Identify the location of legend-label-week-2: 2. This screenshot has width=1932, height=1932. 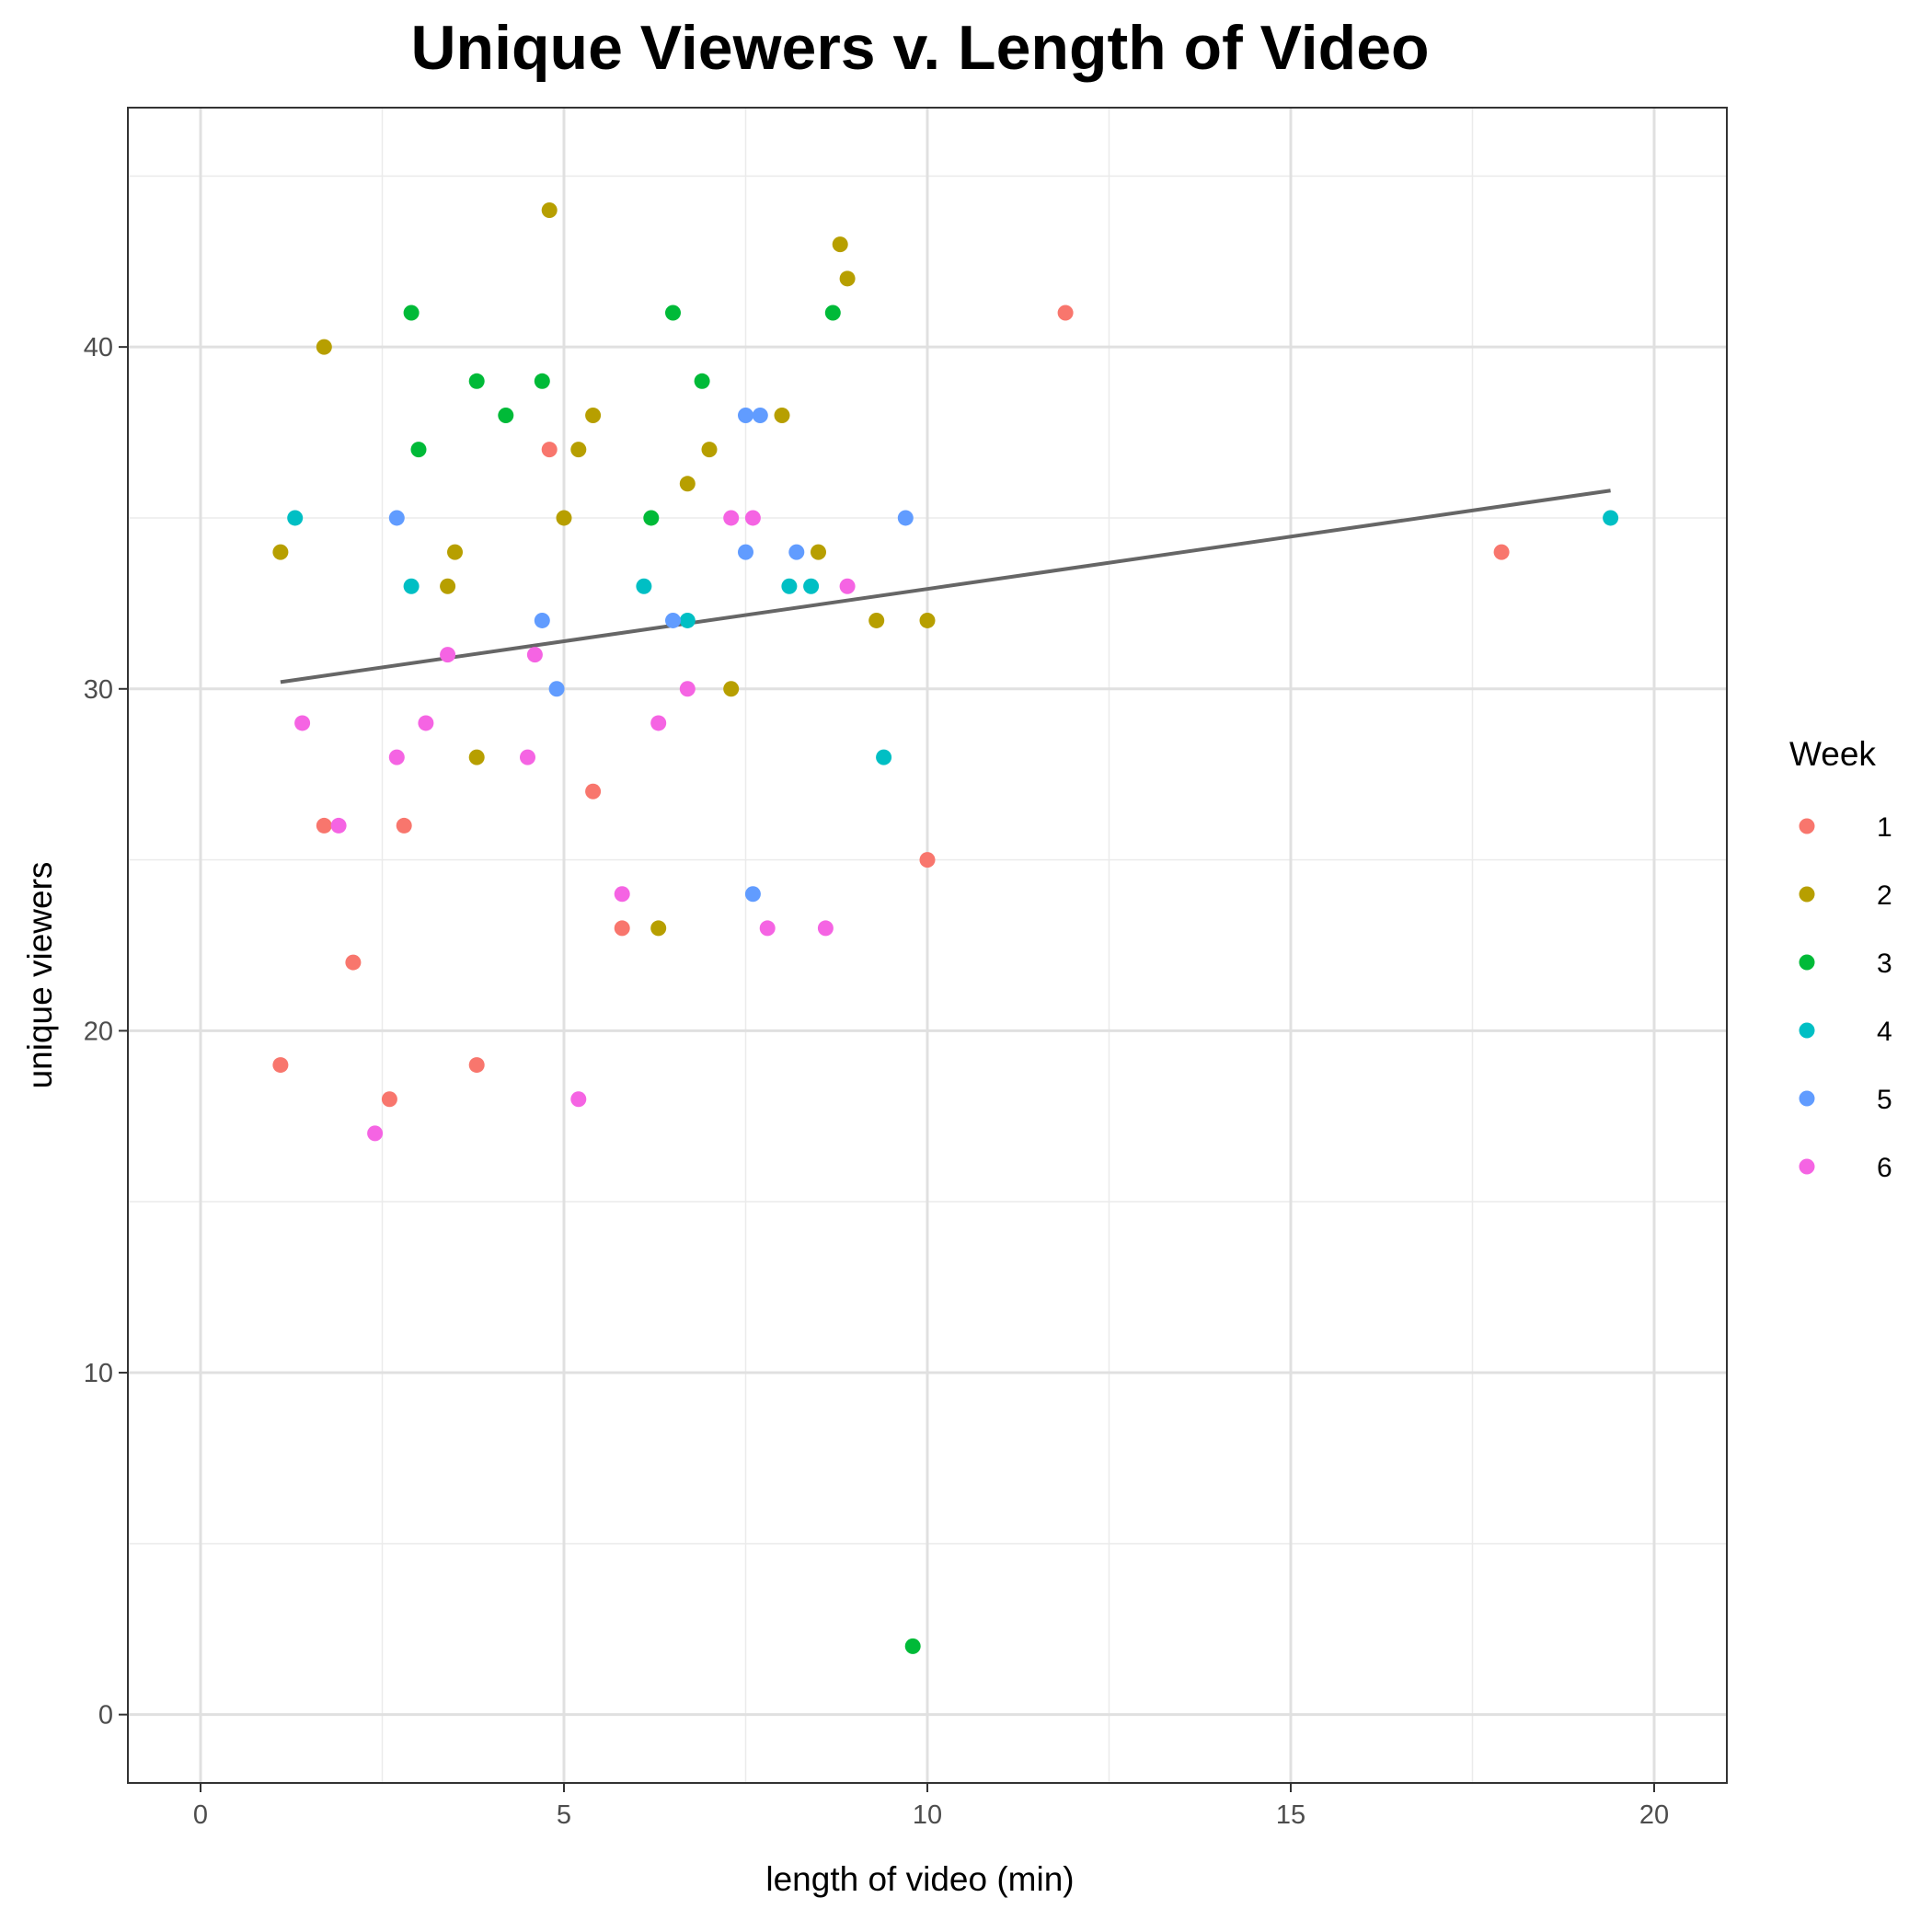
(1884, 895).